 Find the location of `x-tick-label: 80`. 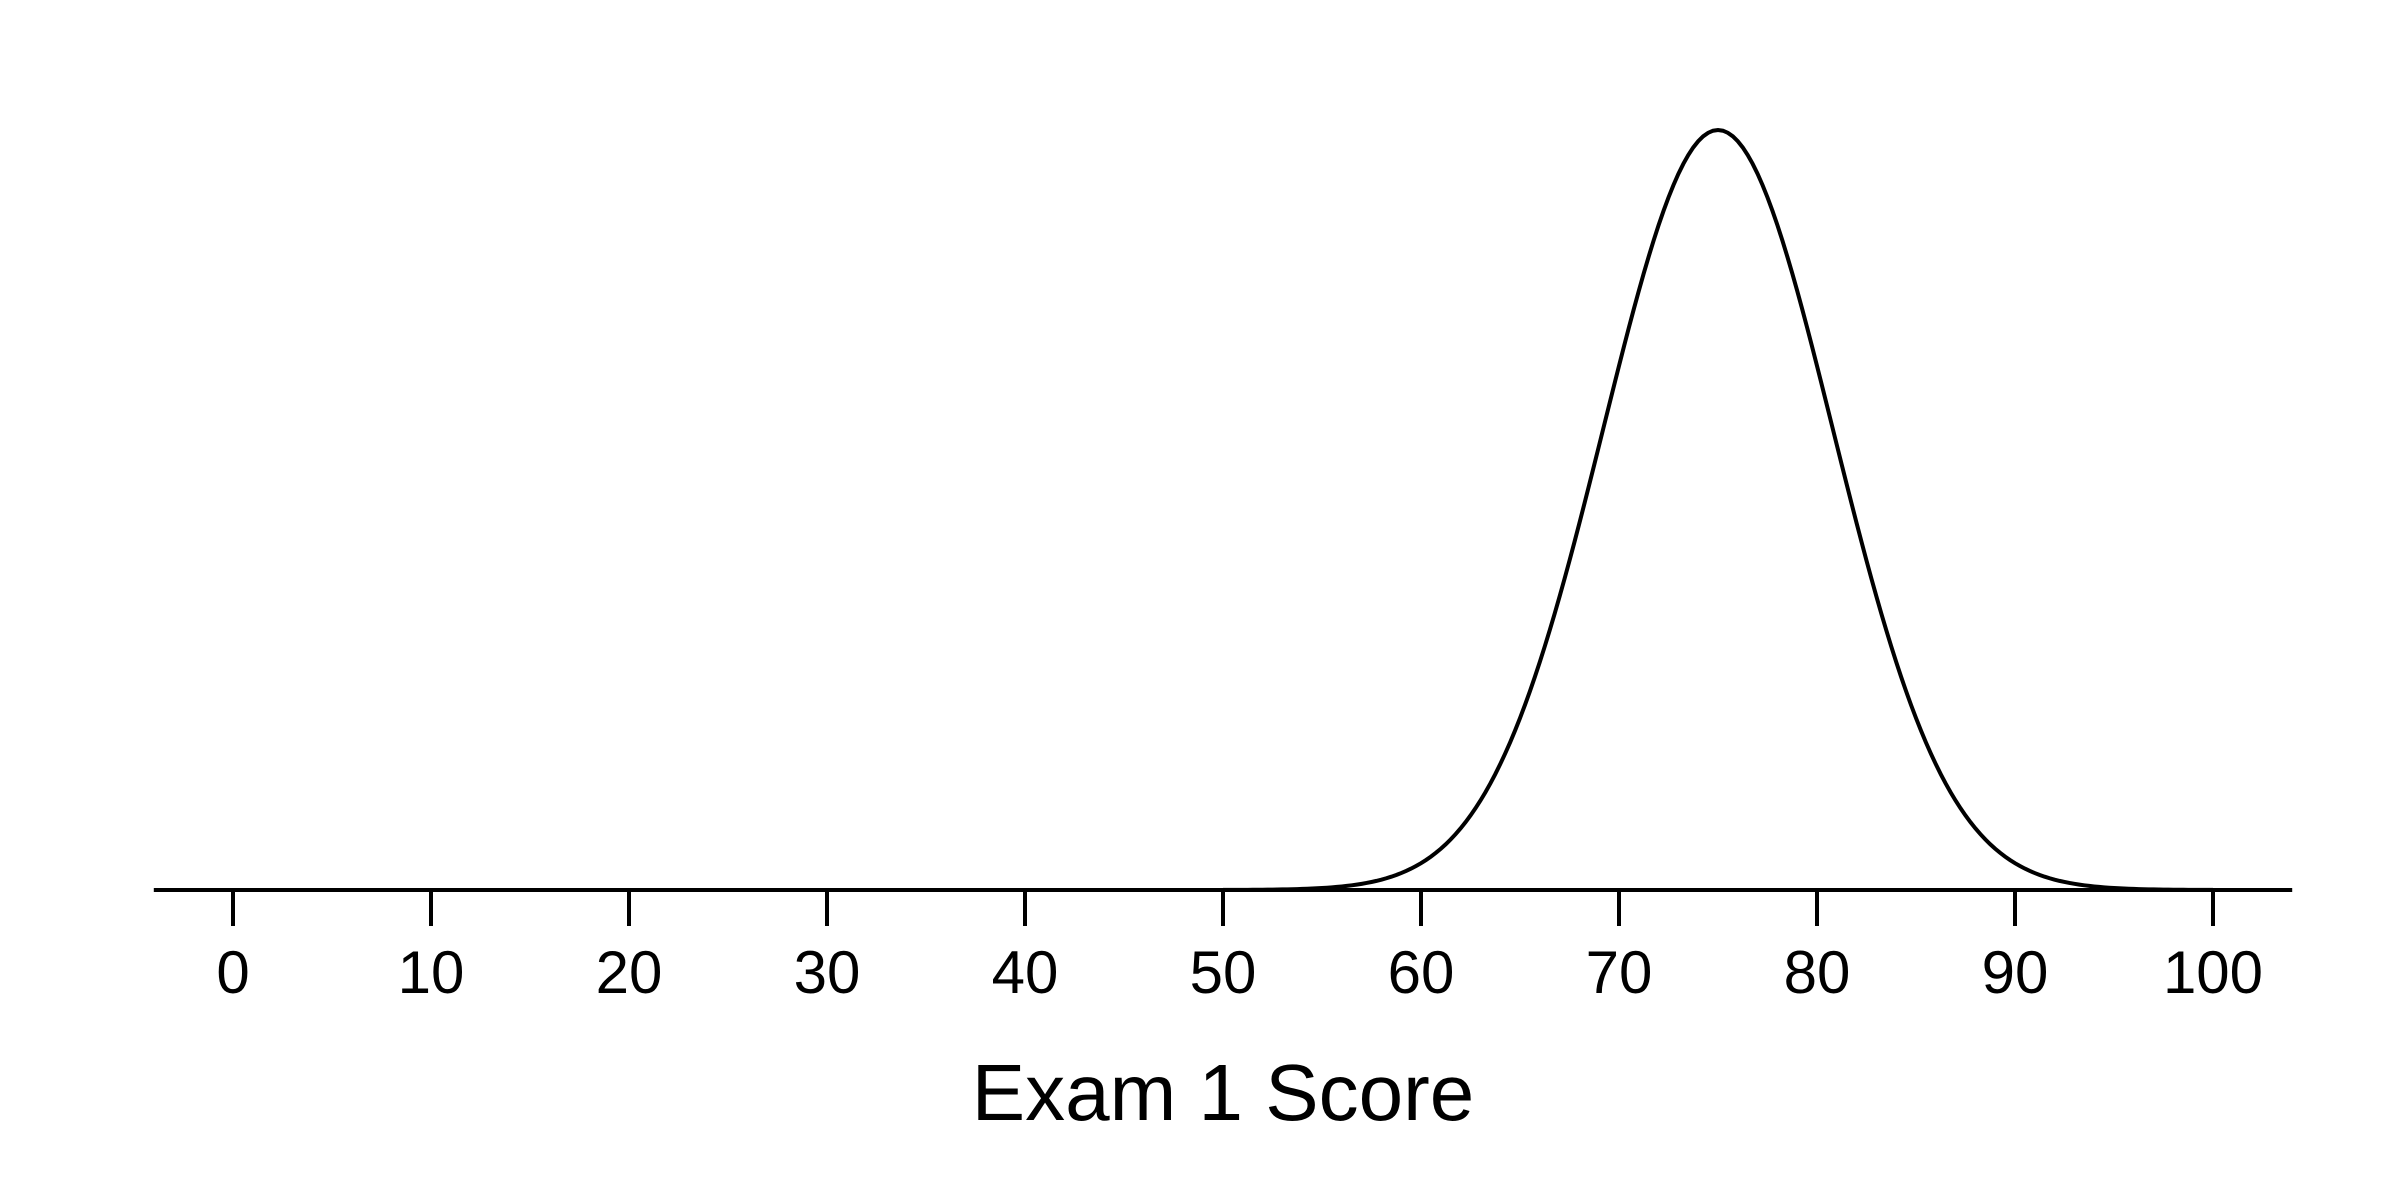

x-tick-label: 80 is located at coordinates (1817, 972).